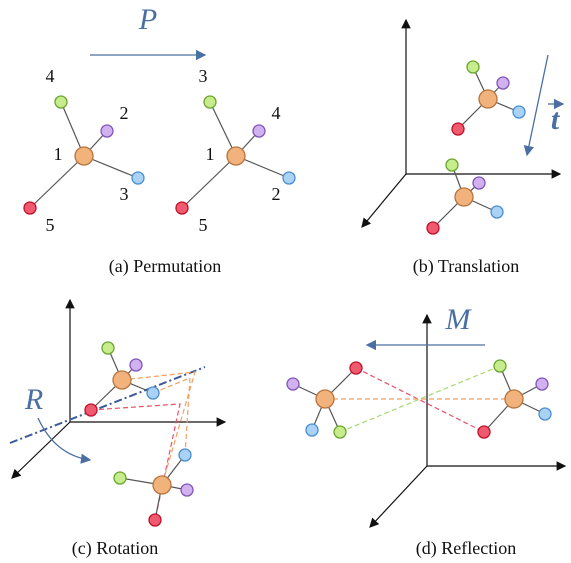 The width and height of the screenshot is (571, 563). I want to click on operator: t, so click(556, 119).